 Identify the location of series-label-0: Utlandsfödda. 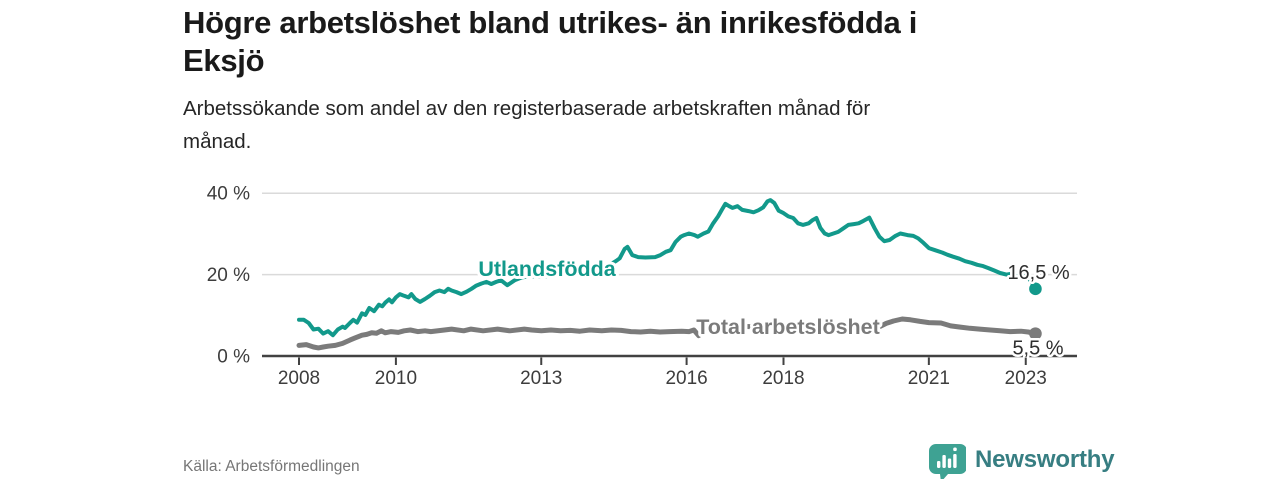
(547, 269).